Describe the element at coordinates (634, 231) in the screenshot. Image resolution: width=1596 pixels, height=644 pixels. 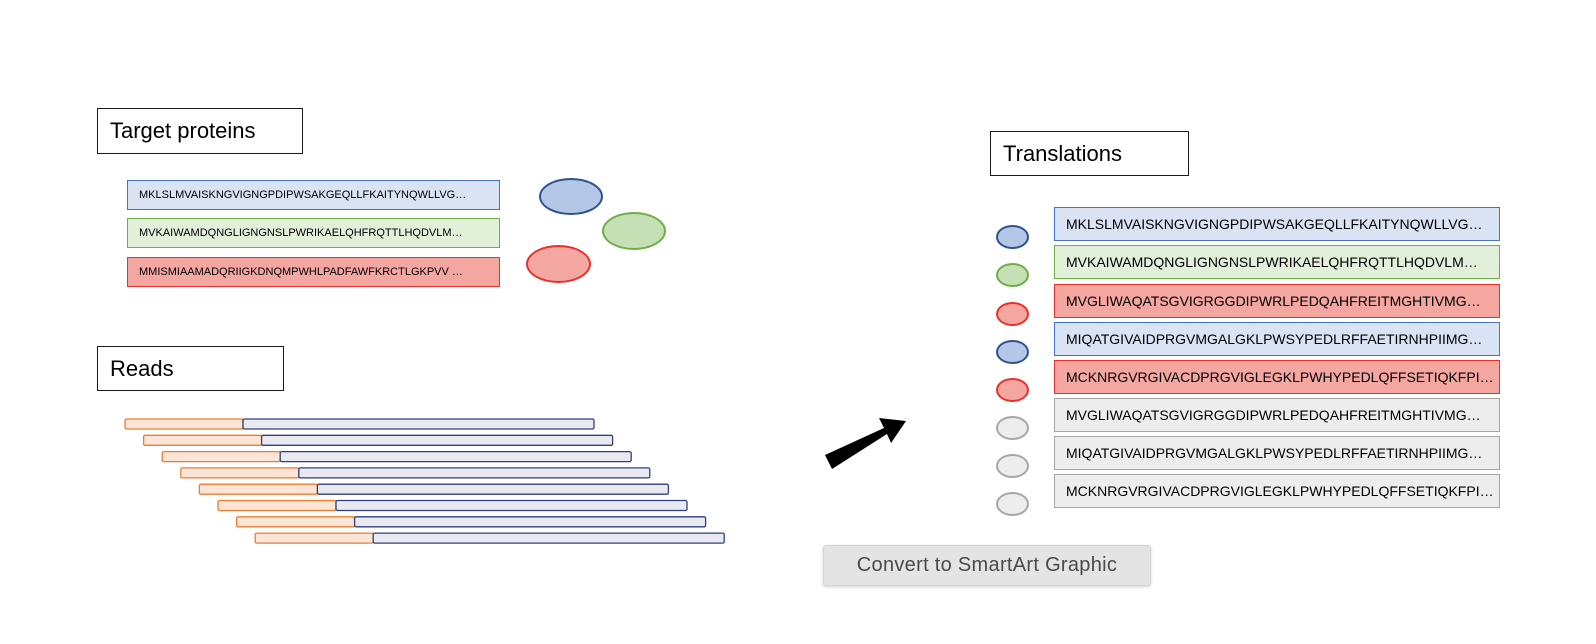
I see `target-oval-green` at that location.